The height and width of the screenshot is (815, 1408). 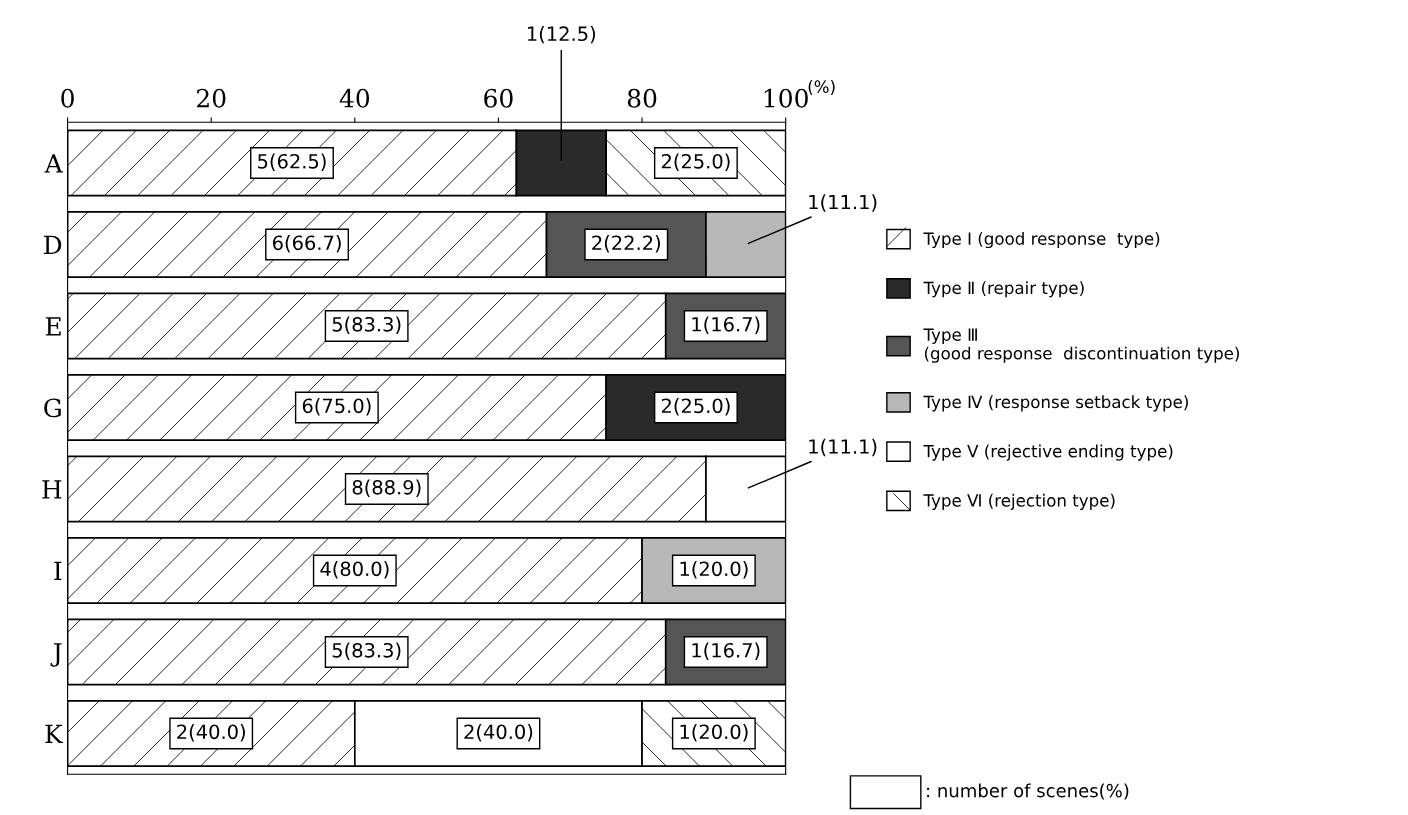 What do you see at coordinates (786, 98) in the screenshot?
I see `x-tick-label: 100` at bounding box center [786, 98].